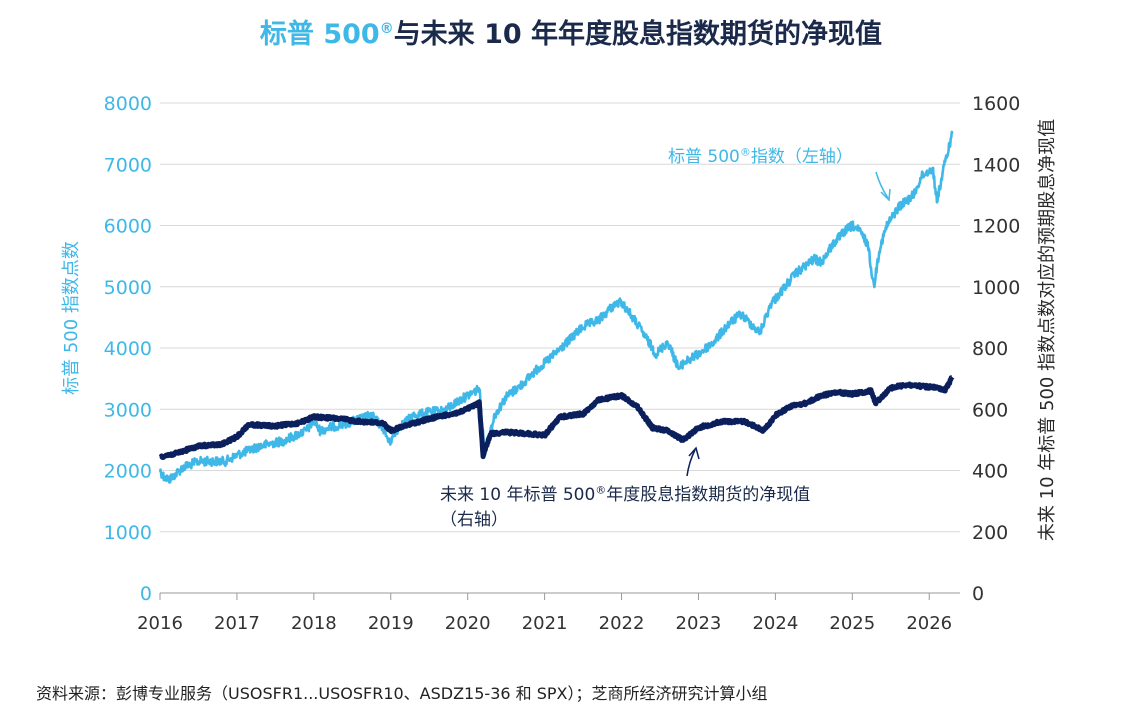 The height and width of the screenshot is (712, 1142). What do you see at coordinates (852, 623) in the screenshot?
I see `x-tick-label: 2025` at bounding box center [852, 623].